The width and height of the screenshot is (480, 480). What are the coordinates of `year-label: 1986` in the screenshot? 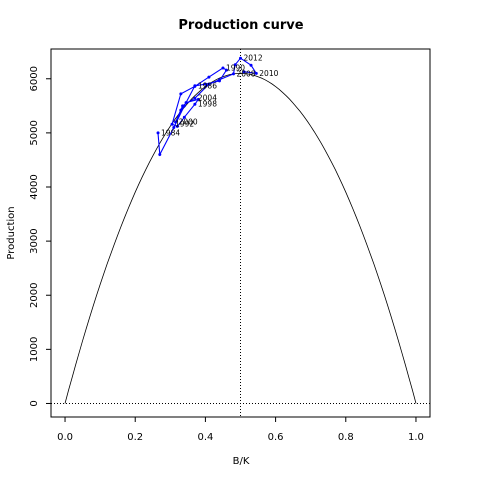 It's located at (207, 85).